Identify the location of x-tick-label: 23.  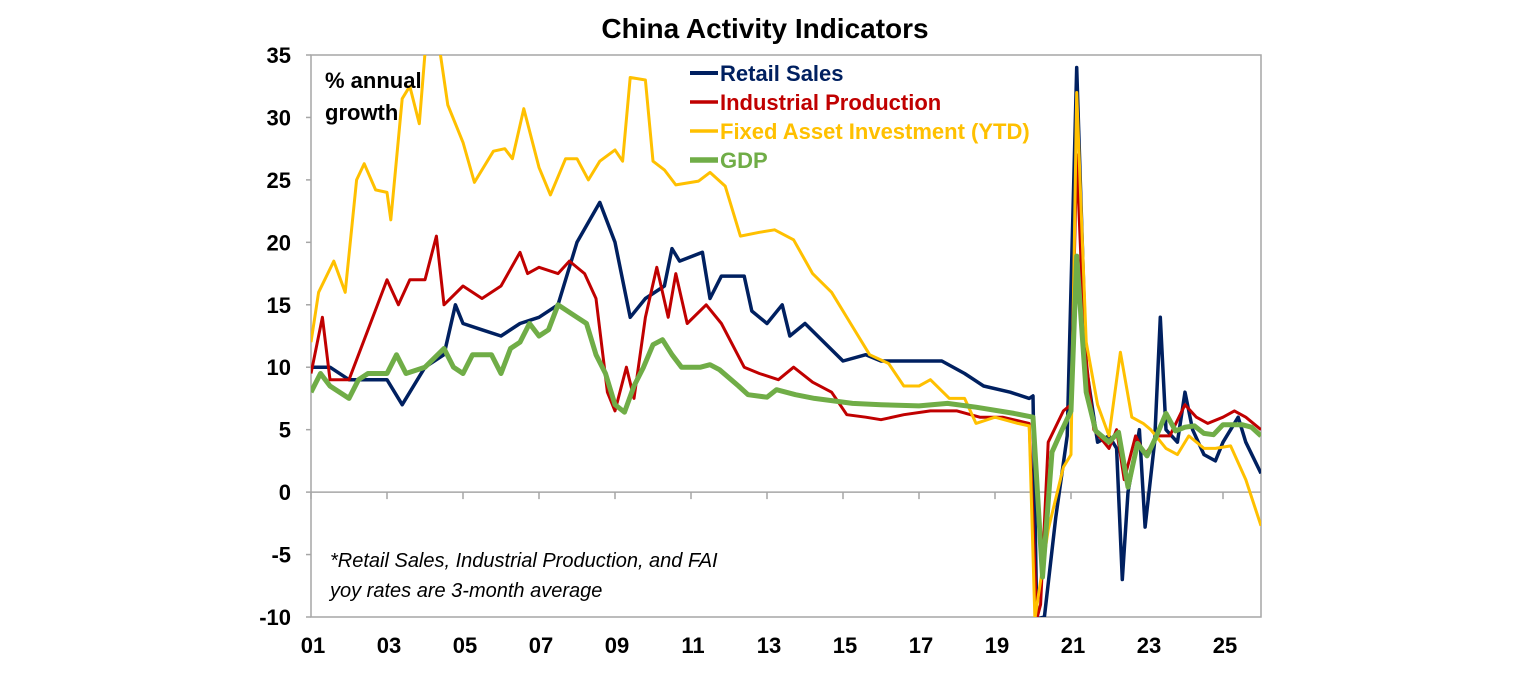
(1149, 645).